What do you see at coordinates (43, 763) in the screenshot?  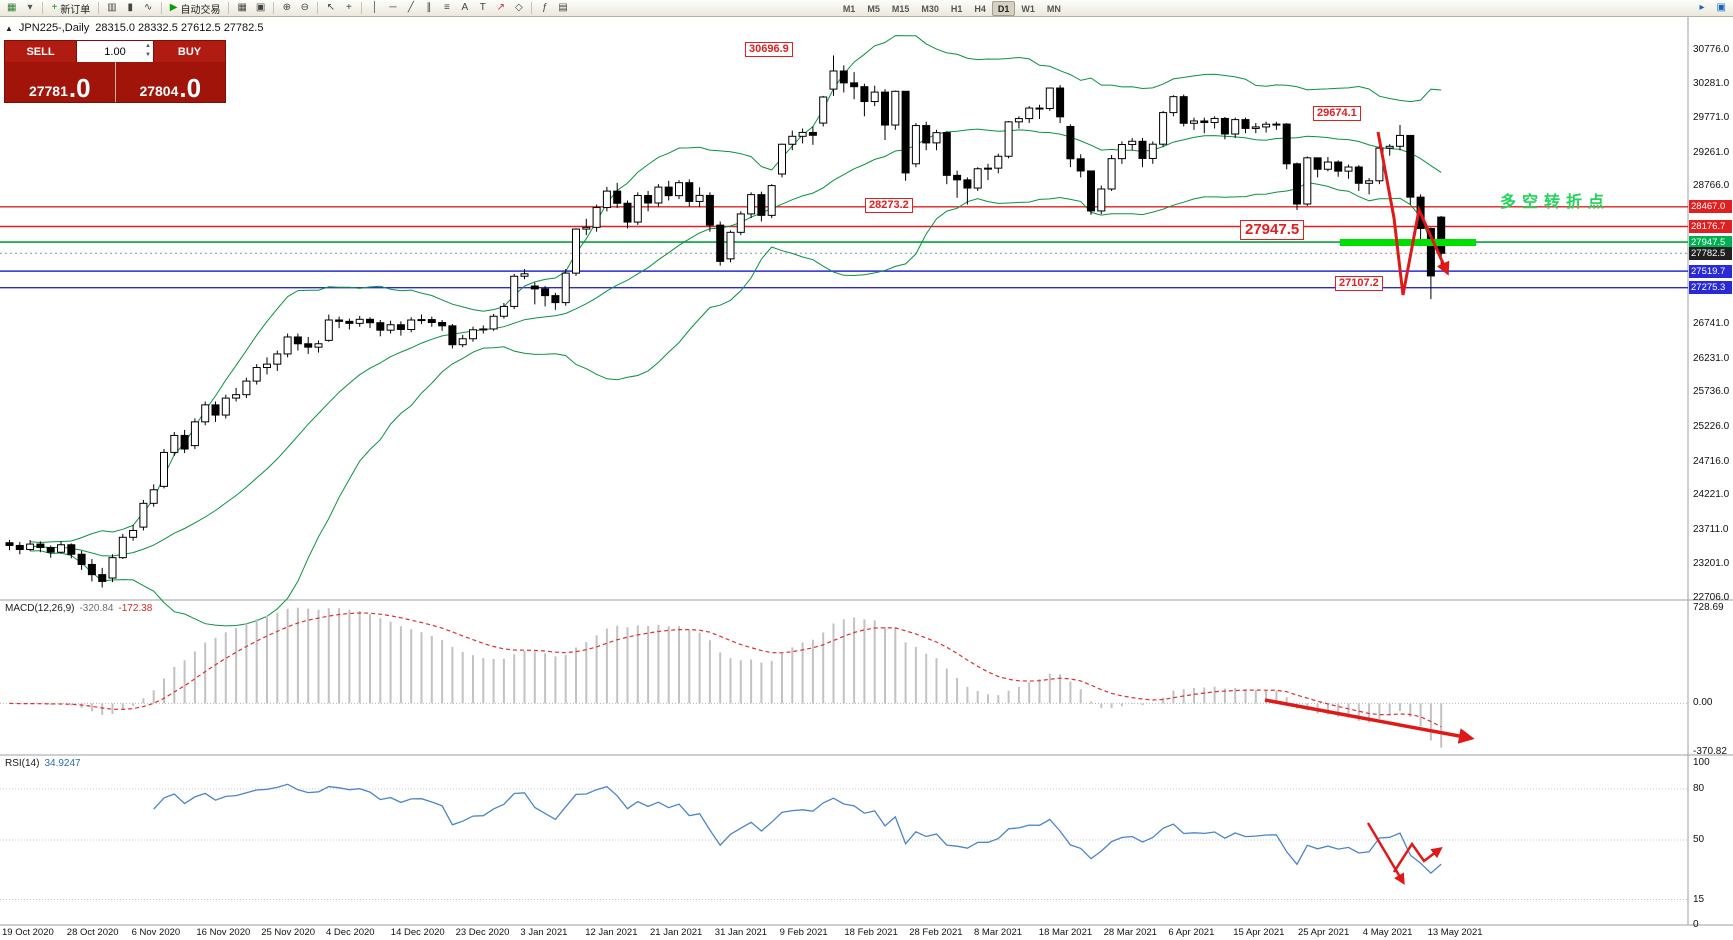 I see `rsi-indicator-label: RSI(14) 34.9247` at bounding box center [43, 763].